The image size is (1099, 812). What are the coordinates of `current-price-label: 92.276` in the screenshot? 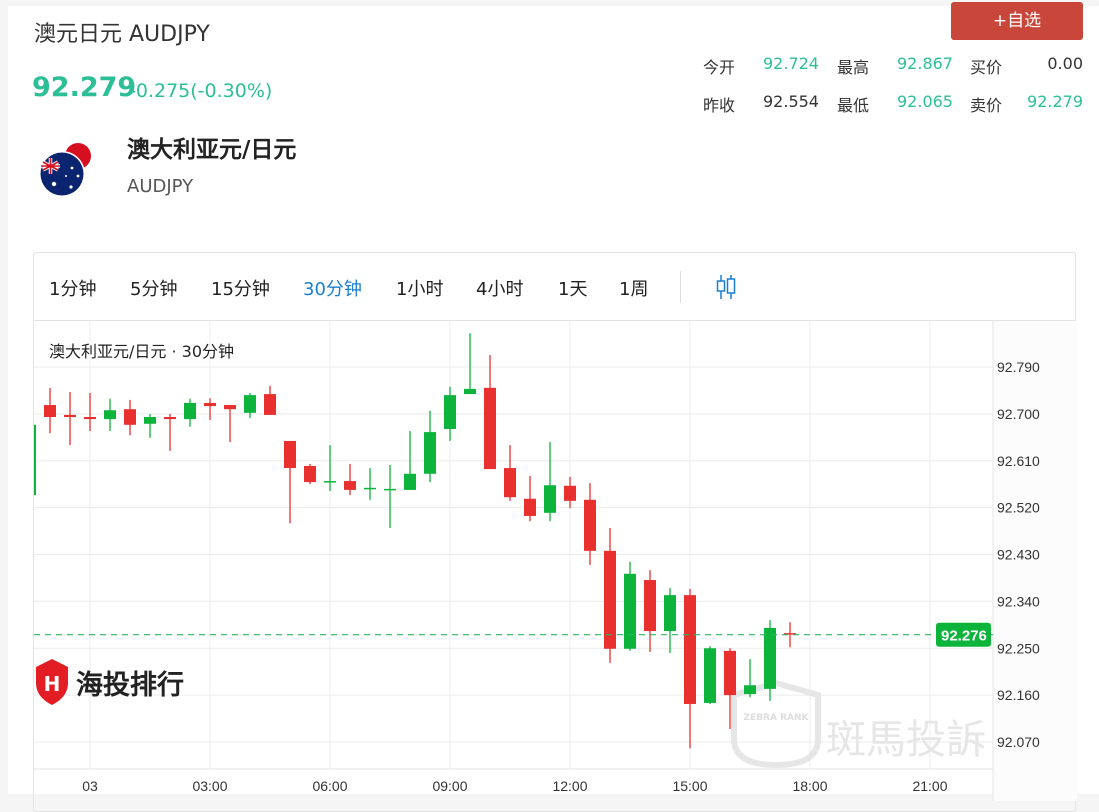 It's located at (964, 636).